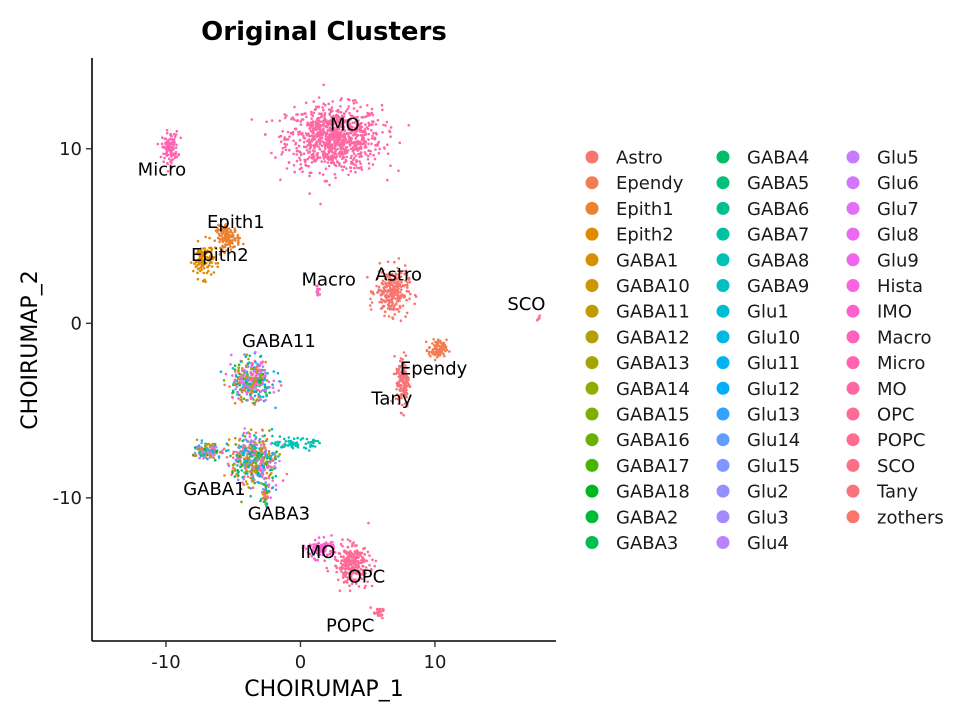 Image resolution: width=960 pixels, height=724 pixels. What do you see at coordinates (653, 363) in the screenshot?
I see `legend-label: GABA13` at bounding box center [653, 363].